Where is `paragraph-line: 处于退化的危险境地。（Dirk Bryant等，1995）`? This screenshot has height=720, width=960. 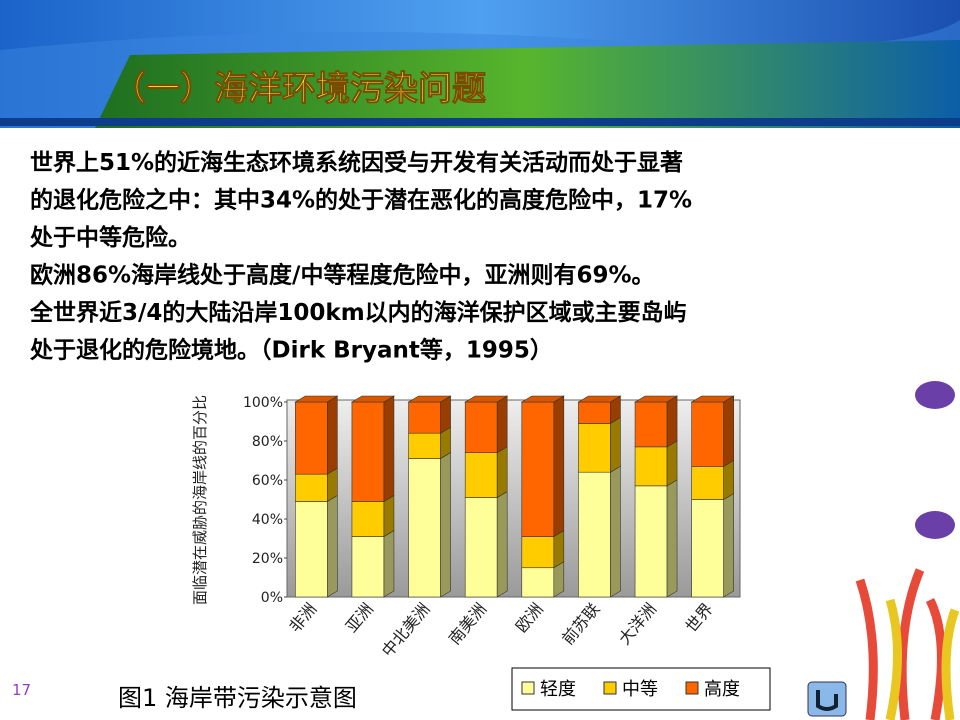
paragraph-line: 处于退化的危险境地。（Dirk Bryant等，1995） is located at coordinates (291, 350).